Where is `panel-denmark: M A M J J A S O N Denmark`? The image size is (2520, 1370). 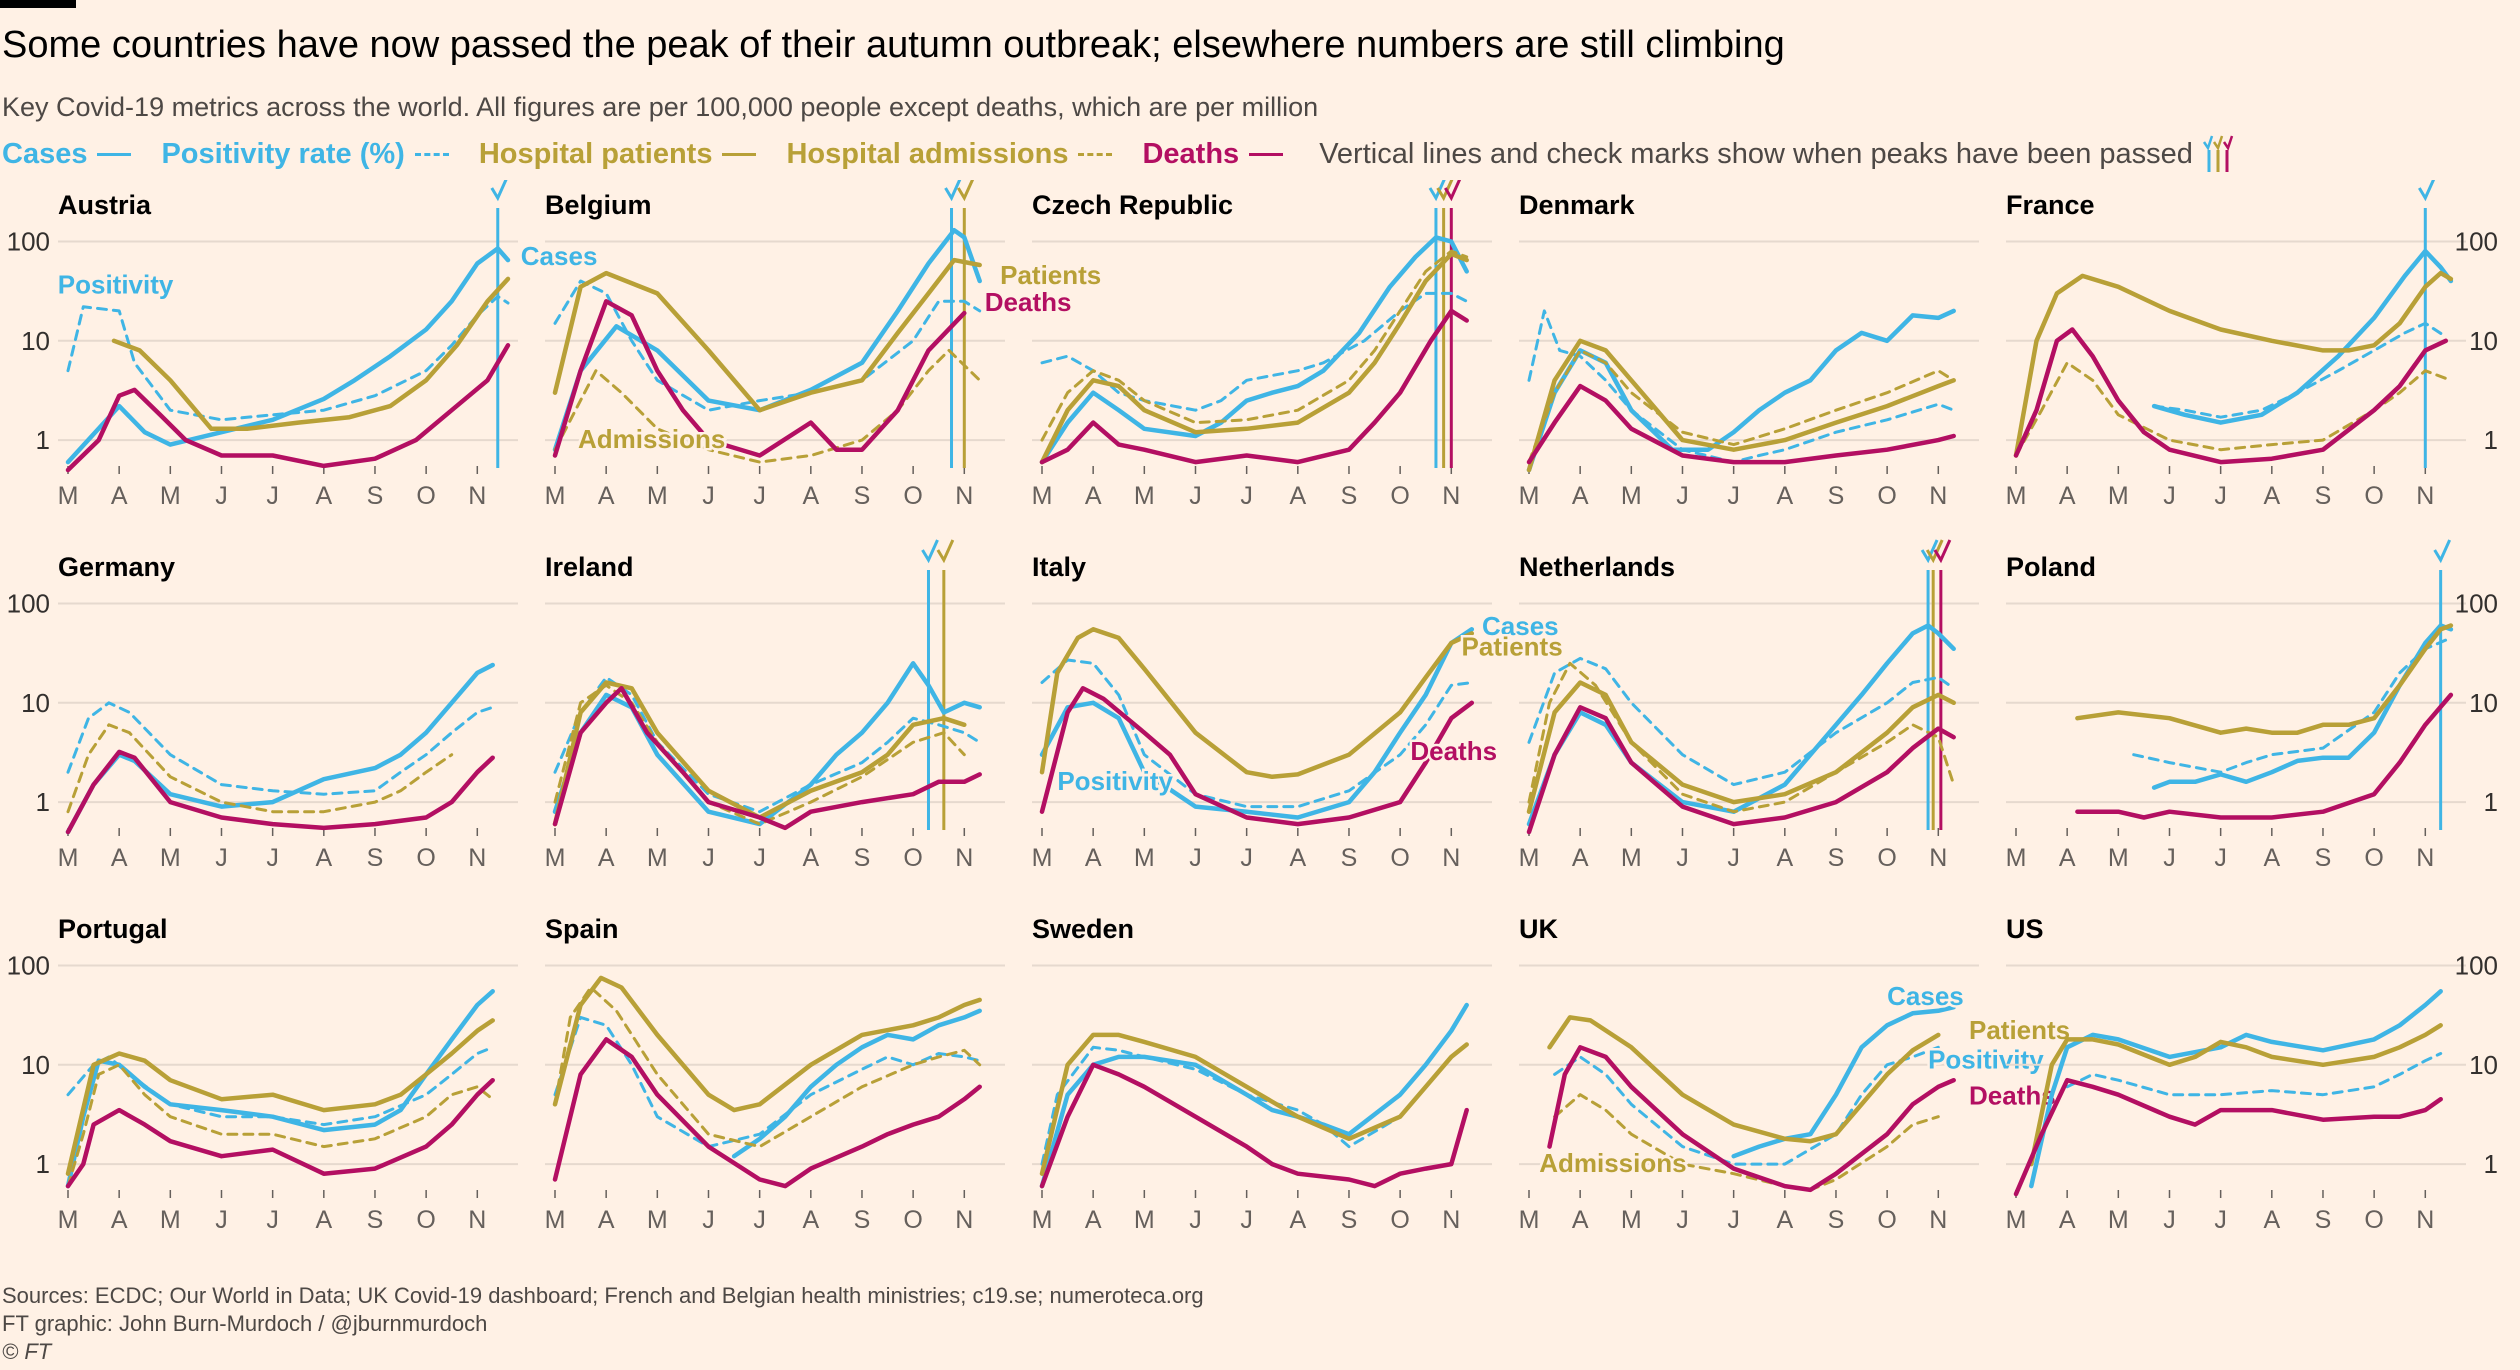 panel-denmark: M A M J J A S O N Denmark is located at coordinates (1749, 350).